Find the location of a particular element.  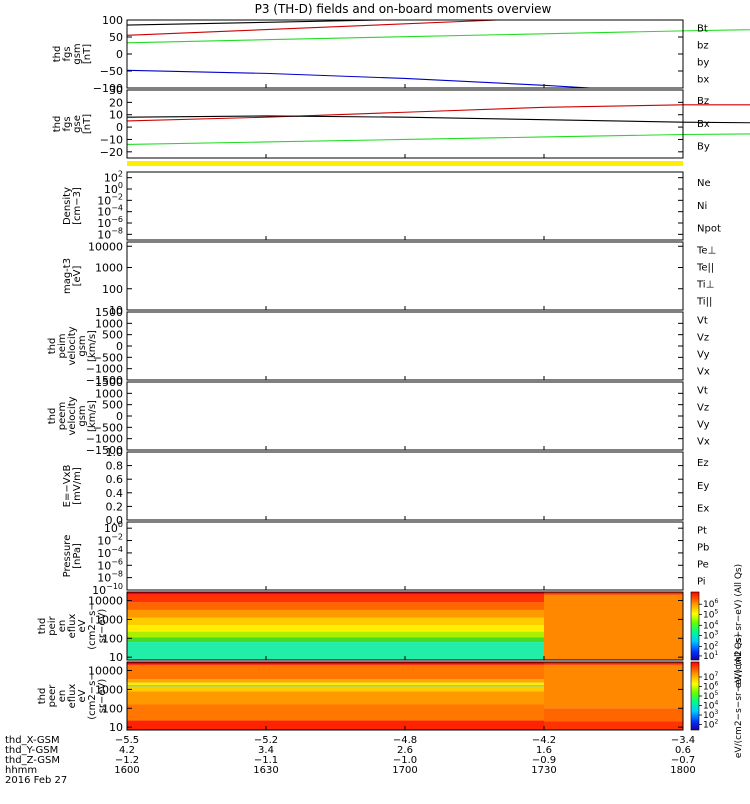

peim_velocity-ylabel-line-0: thd is located at coordinates (52, 346).